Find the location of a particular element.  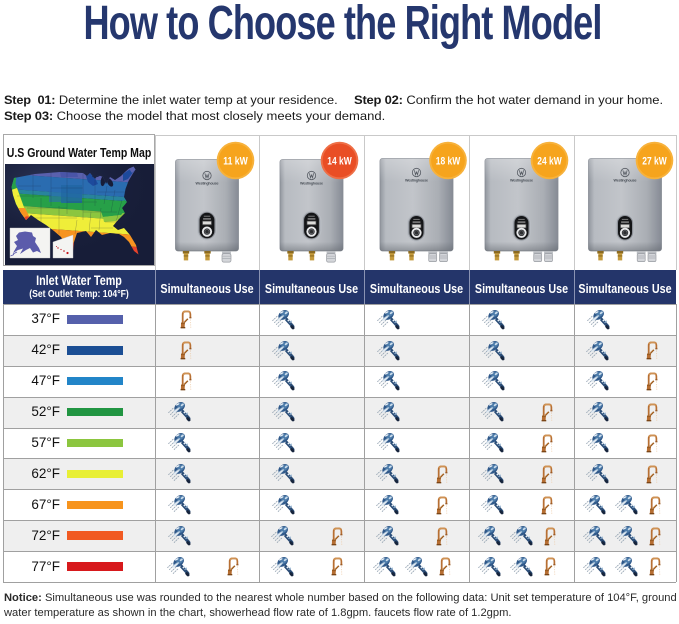

svg-text: 11 kW is located at coordinates (235, 161).